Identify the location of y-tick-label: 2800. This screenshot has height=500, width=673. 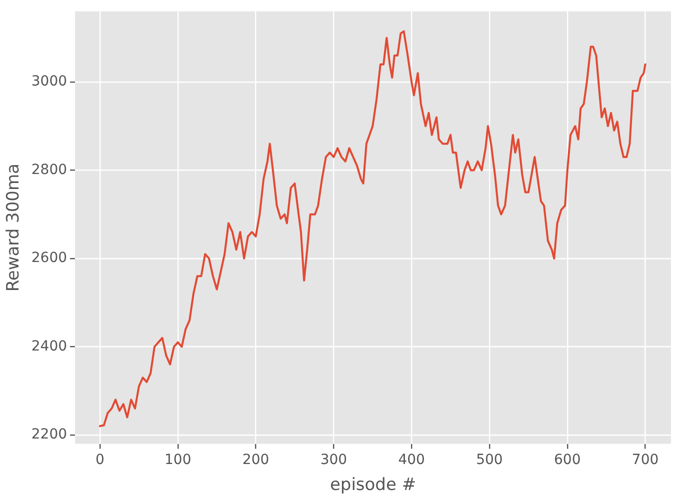
(49, 170).